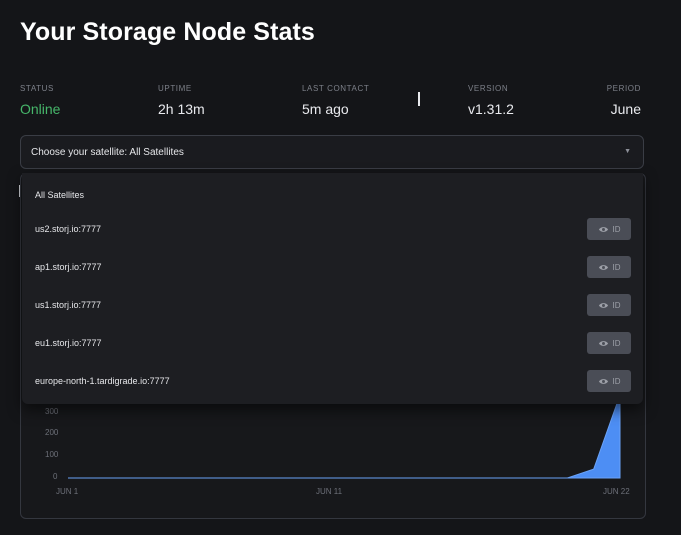 This screenshot has height=535, width=681. I want to click on dropdown-option-all-satellites: All Satellites, so click(60, 195).